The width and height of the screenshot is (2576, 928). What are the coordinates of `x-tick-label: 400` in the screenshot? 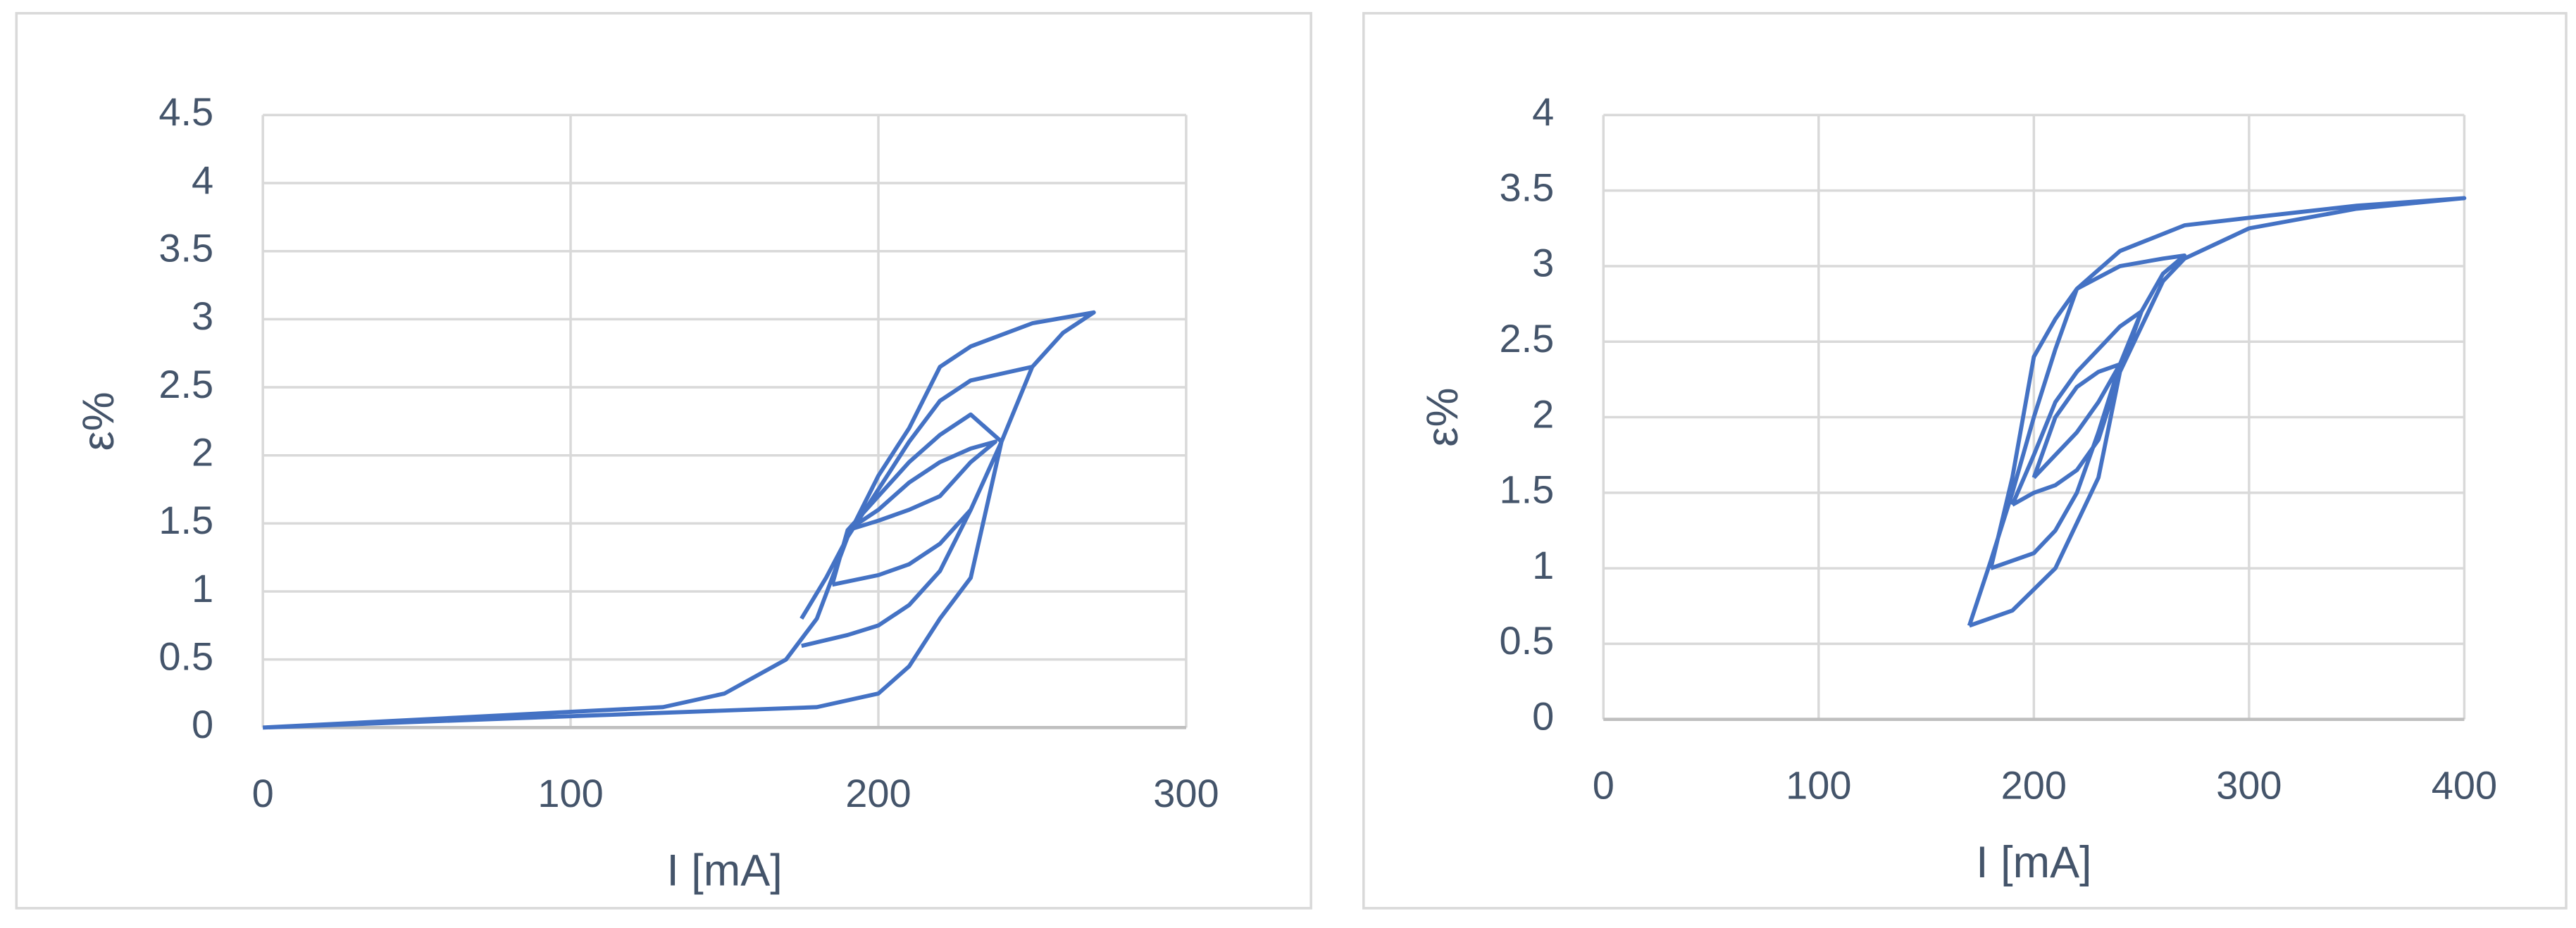 It's located at (2464, 785).